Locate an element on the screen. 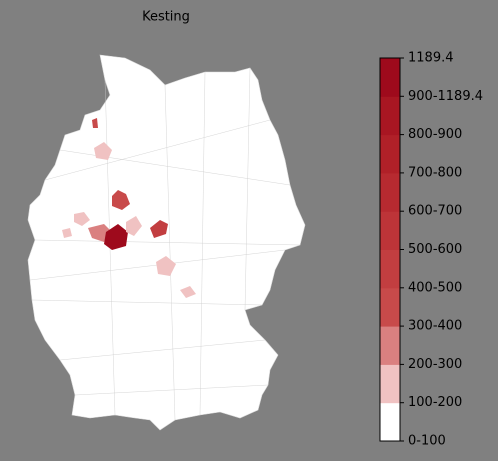  colorbar-label: 500-600 is located at coordinates (435, 249).